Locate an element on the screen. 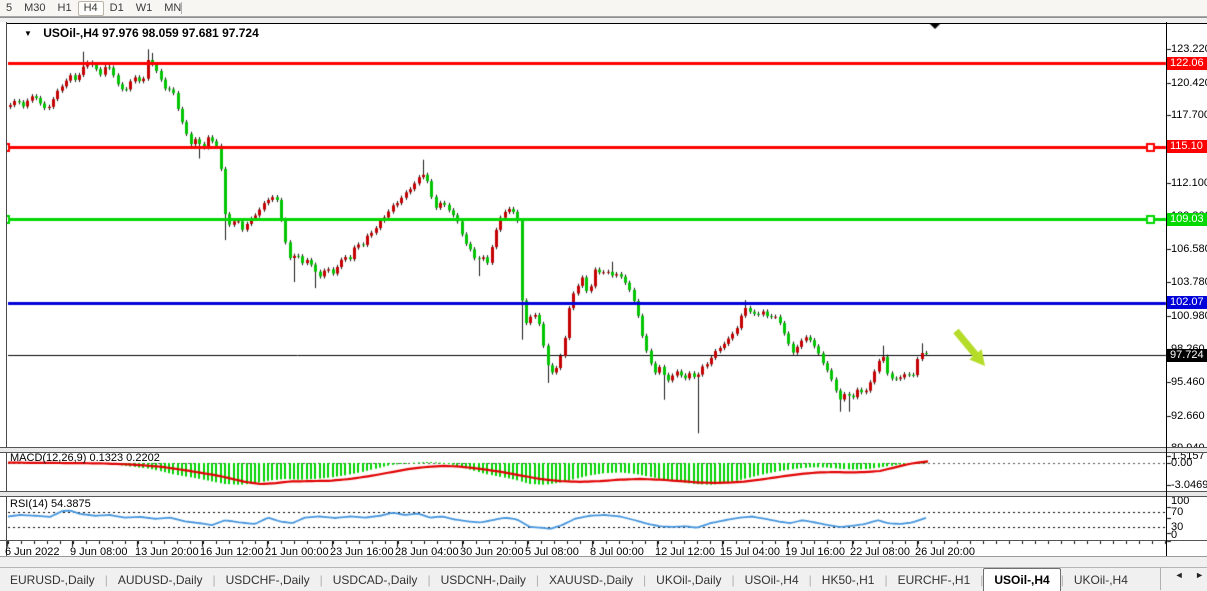 This screenshot has height=591, width=1207. date-axis-label: 13 Jun 20:00 is located at coordinates (167, 552).